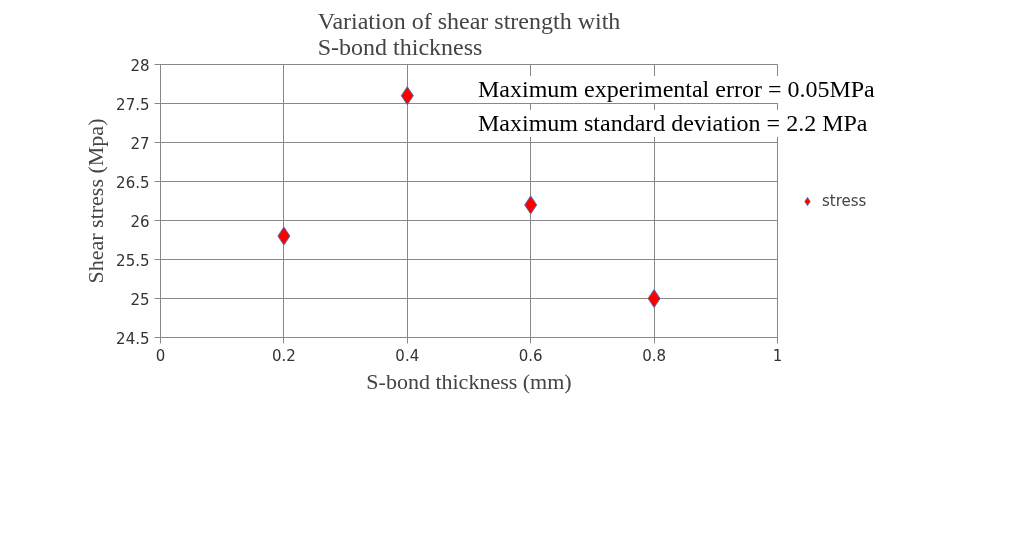 The height and width of the screenshot is (533, 1017). Describe the element at coordinates (140, 299) in the screenshot. I see `y-tick-label: 25` at that location.